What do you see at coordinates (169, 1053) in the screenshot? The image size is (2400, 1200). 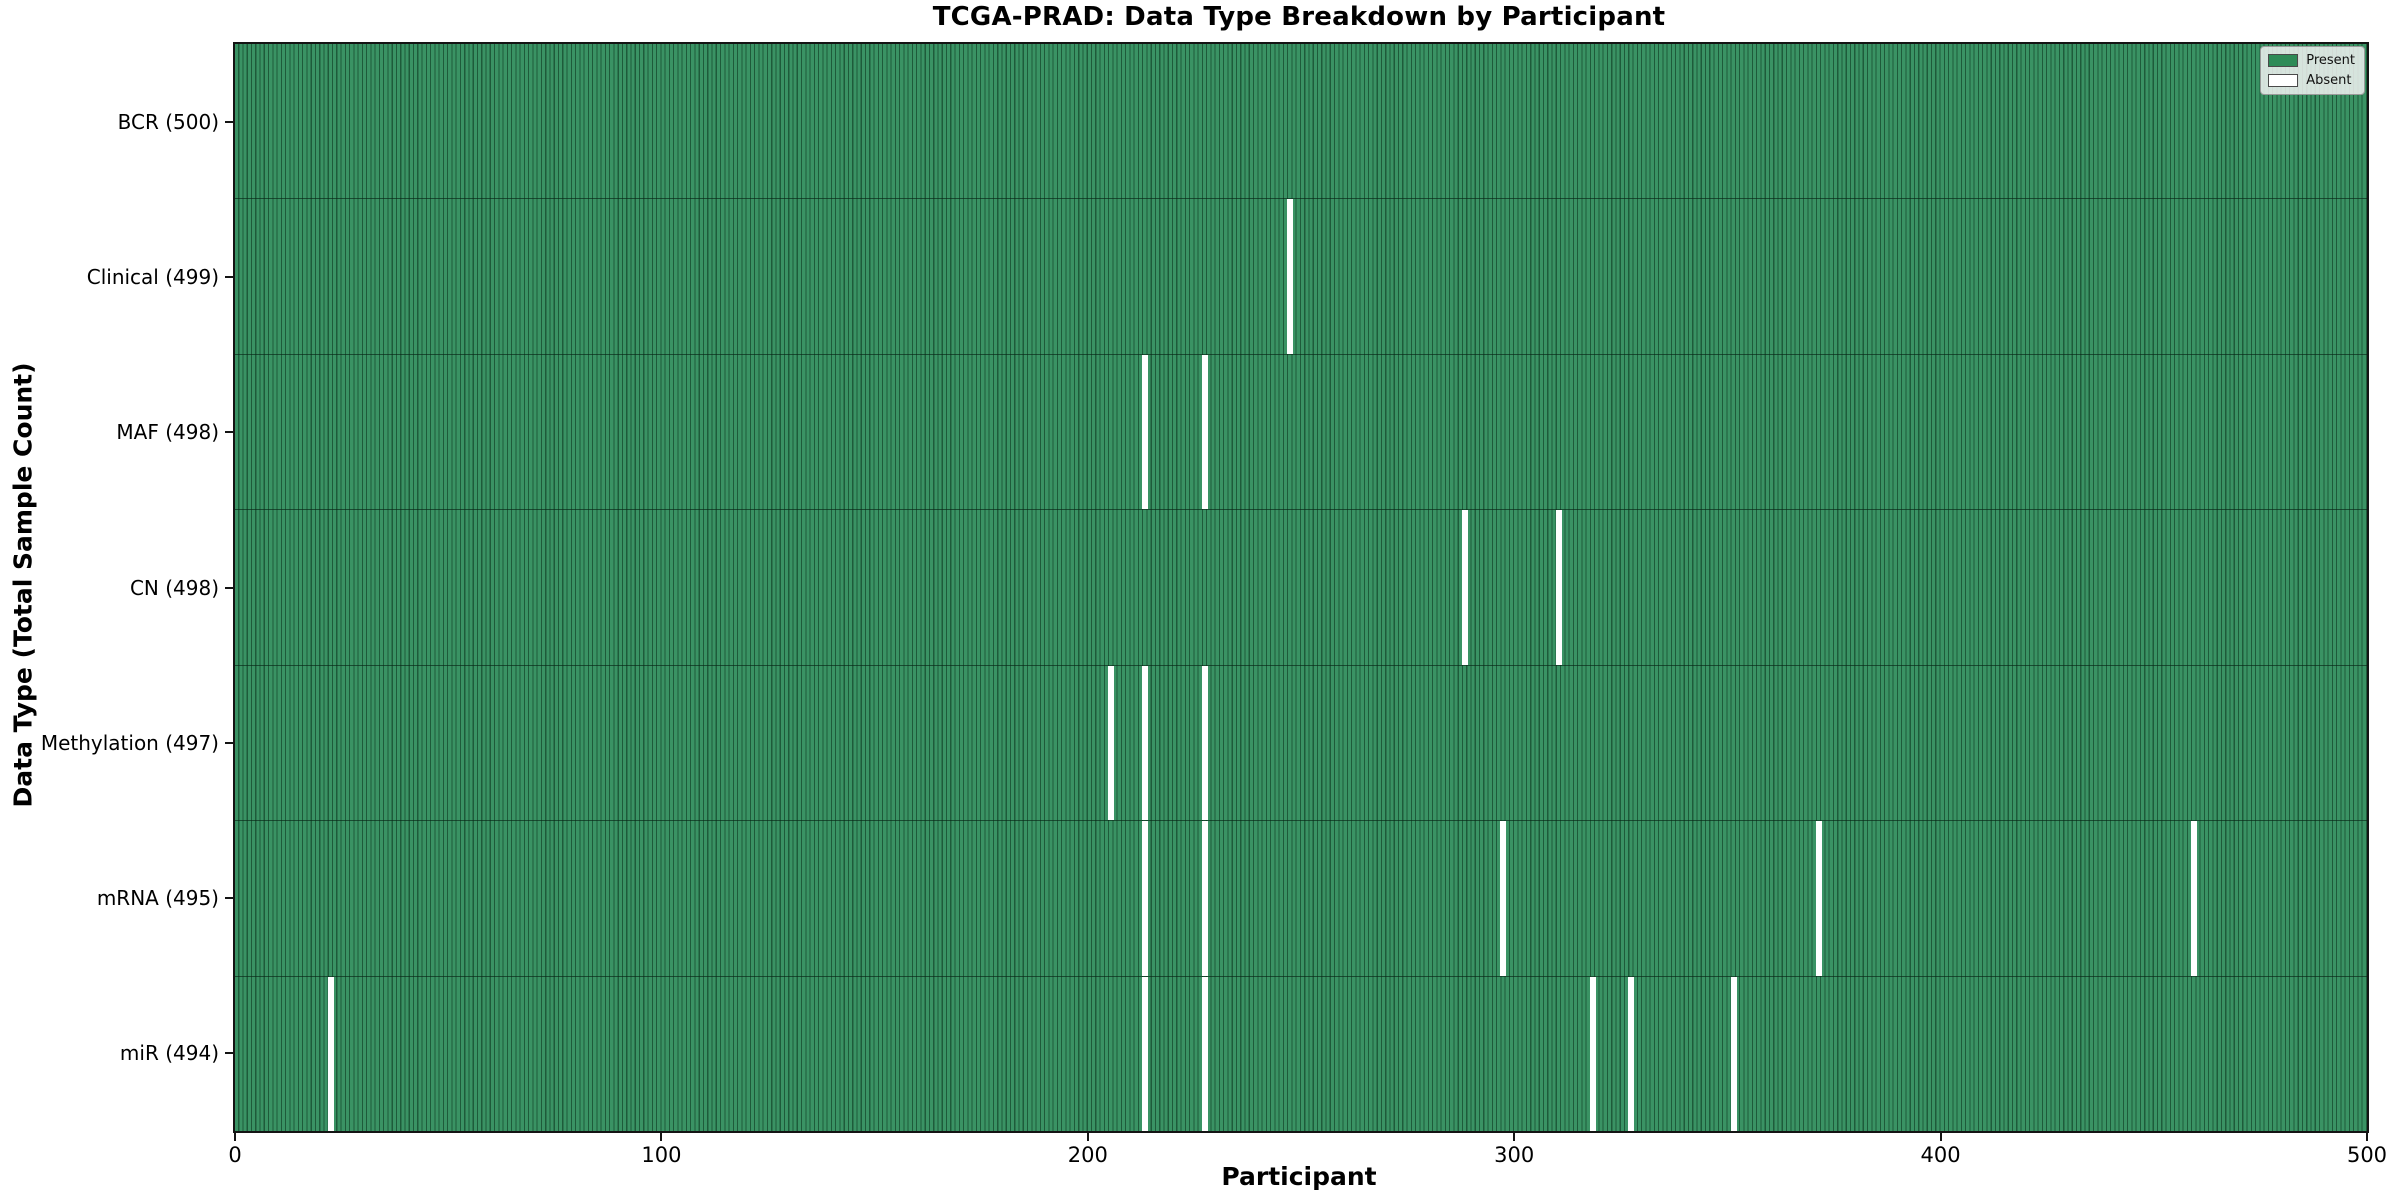 I see `y-tick-label-mir: miR (494)` at bounding box center [169, 1053].